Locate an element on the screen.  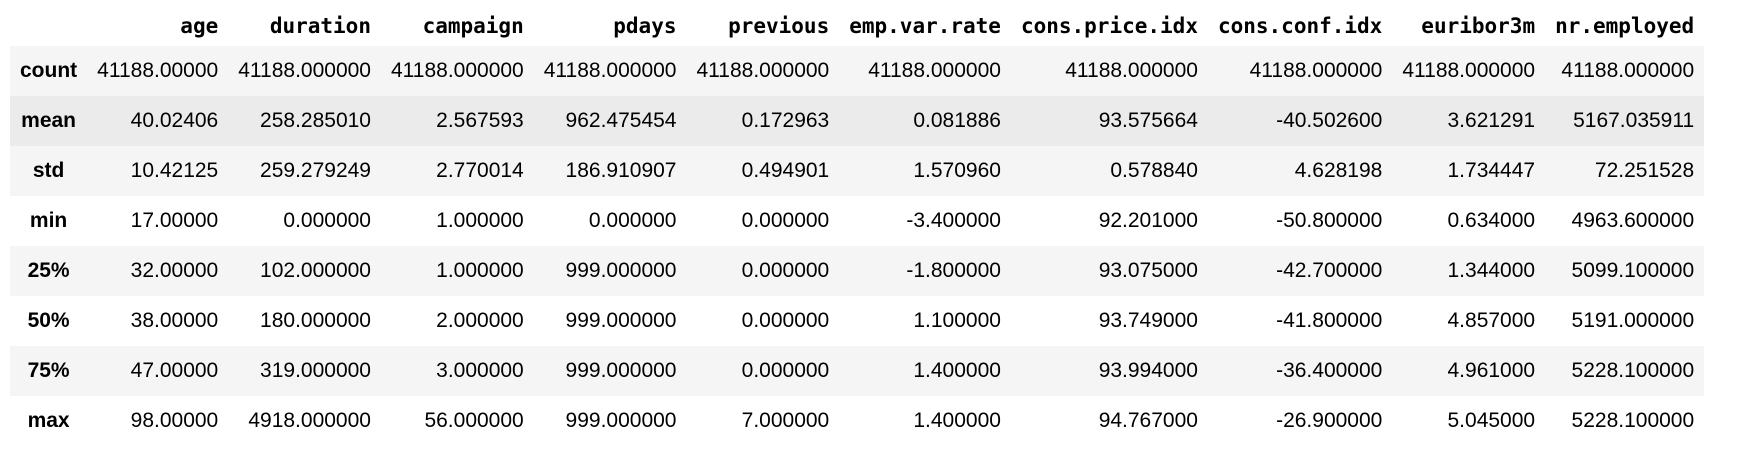
table-cell: -50.800000 is located at coordinates (1329, 220).